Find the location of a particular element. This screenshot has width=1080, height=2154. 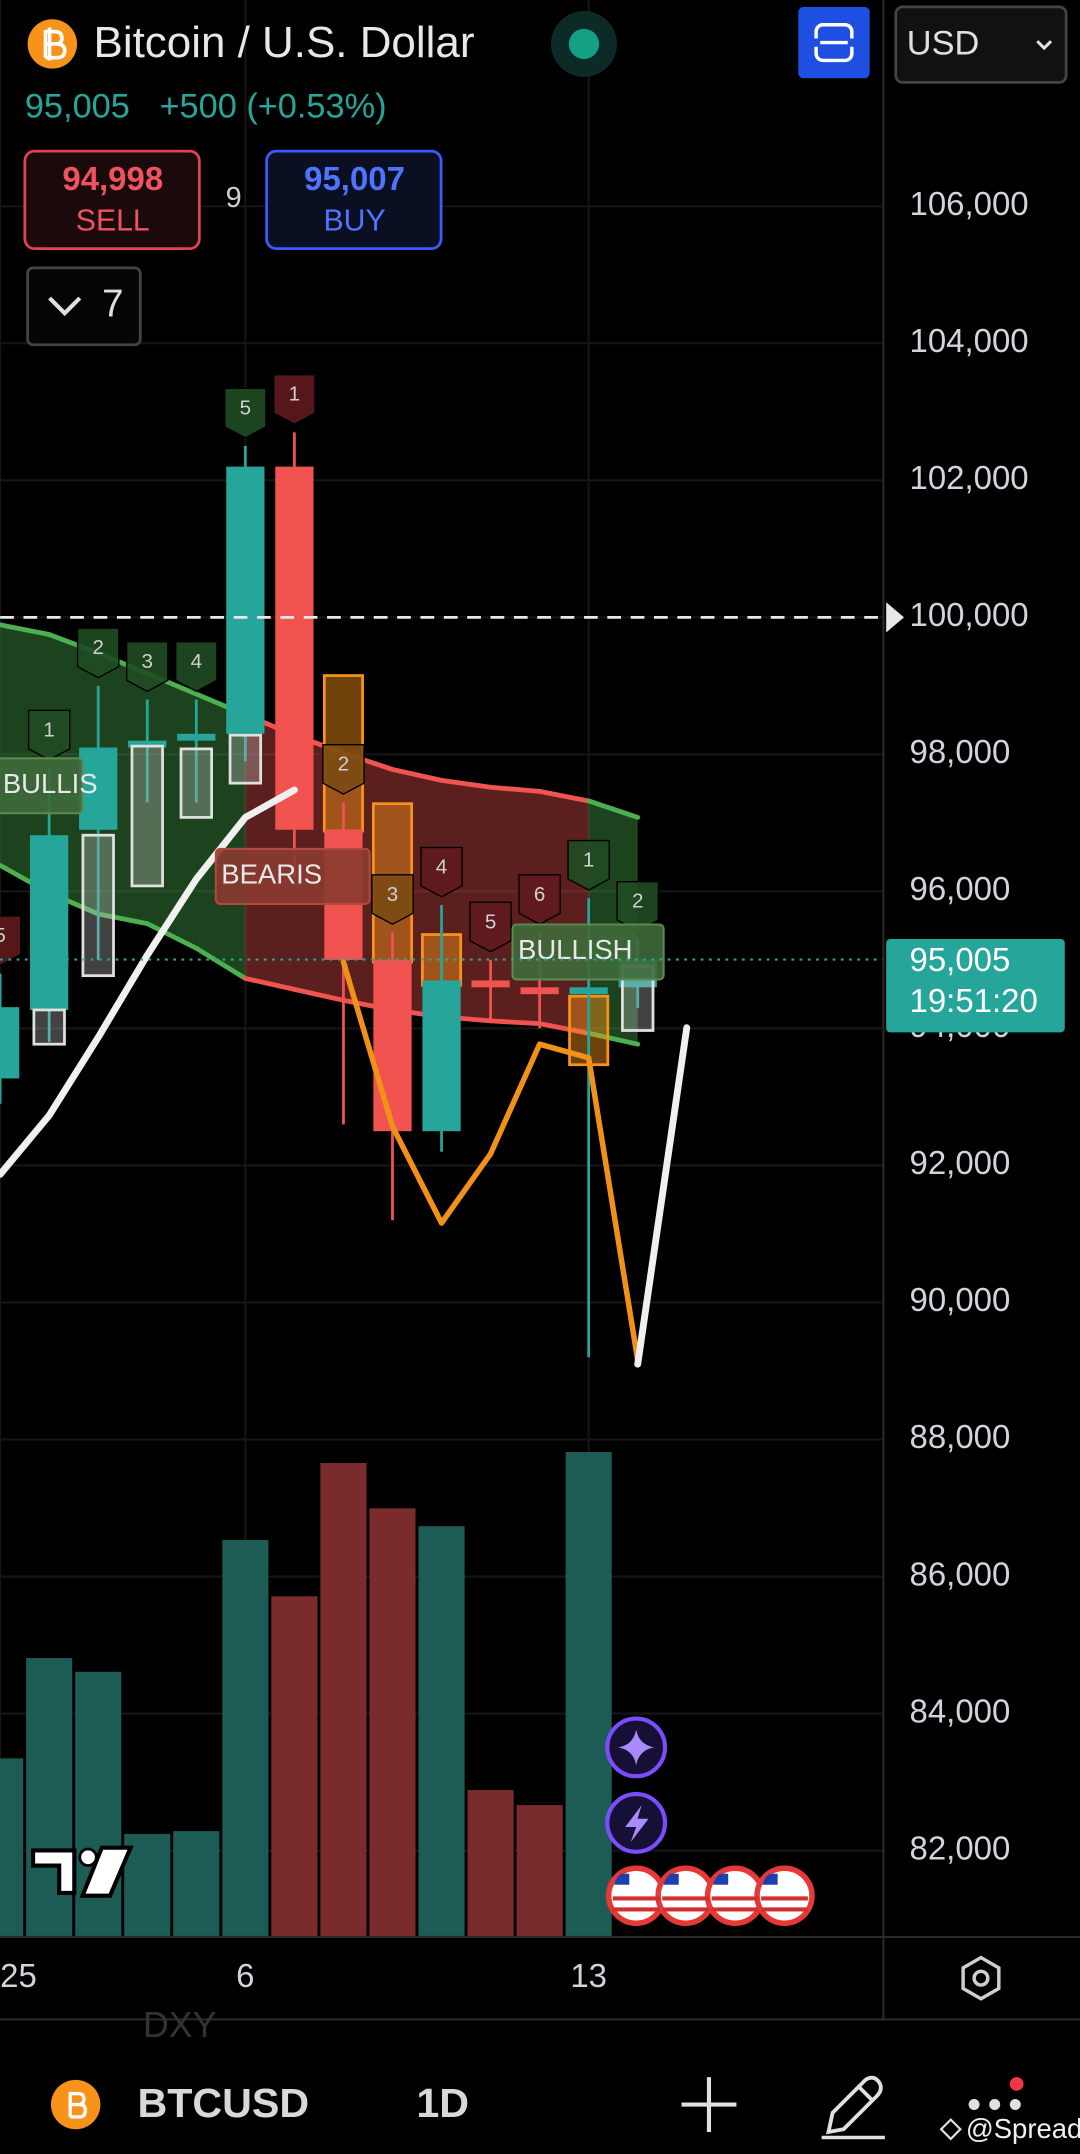

settings-icon is located at coordinates (981, 1978).